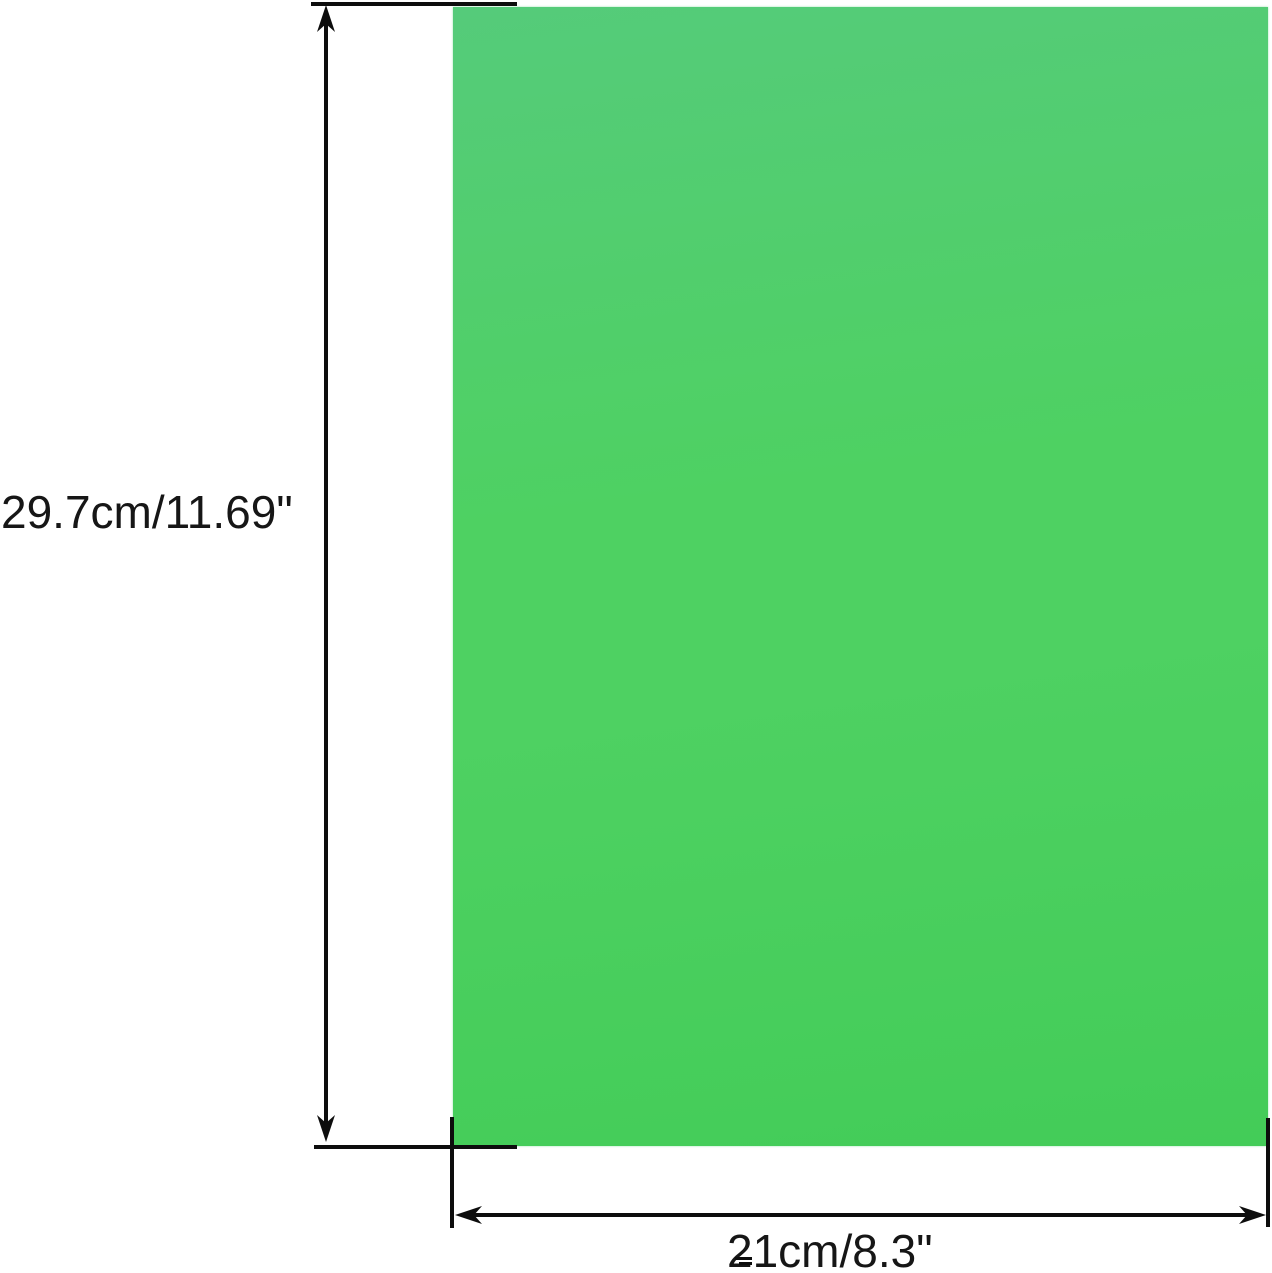 The image size is (1272, 1273). Describe the element at coordinates (830, 1249) in the screenshot. I see `width-dimension-label: 21cm/8.3"` at that location.